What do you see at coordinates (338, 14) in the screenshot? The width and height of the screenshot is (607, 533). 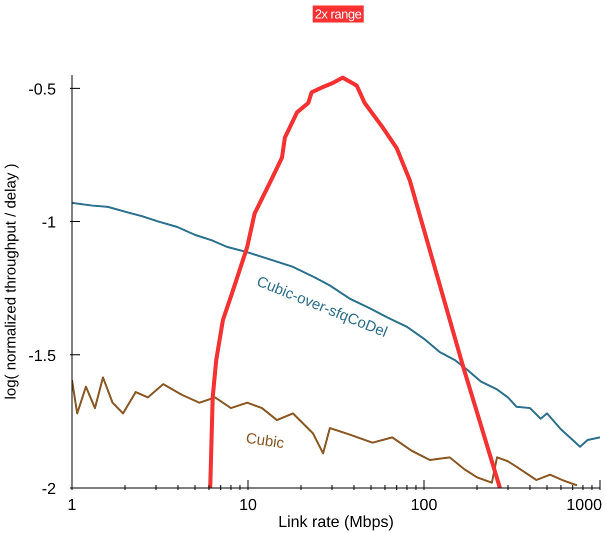 I see `text: 2x range` at bounding box center [338, 14].